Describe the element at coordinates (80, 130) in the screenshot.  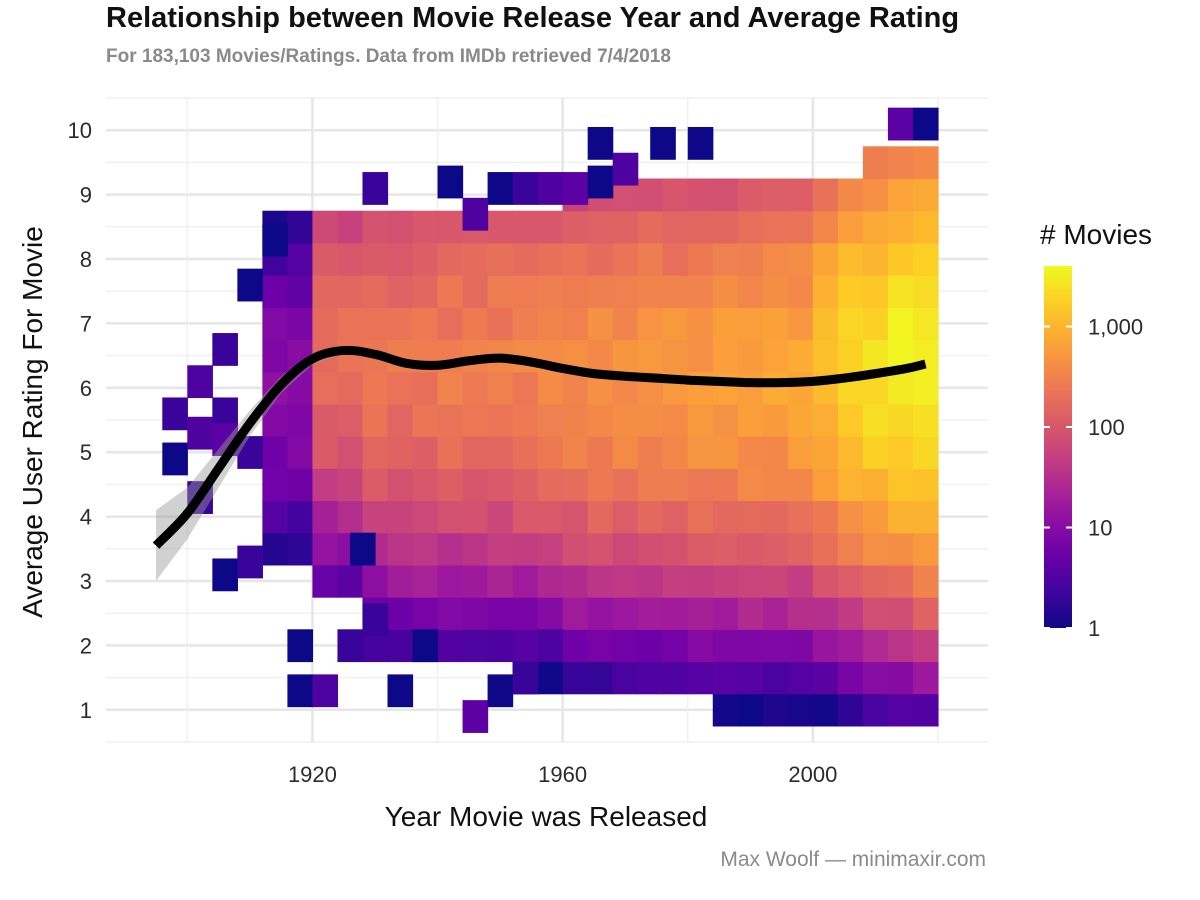
I see `y-tick-label: 10` at that location.